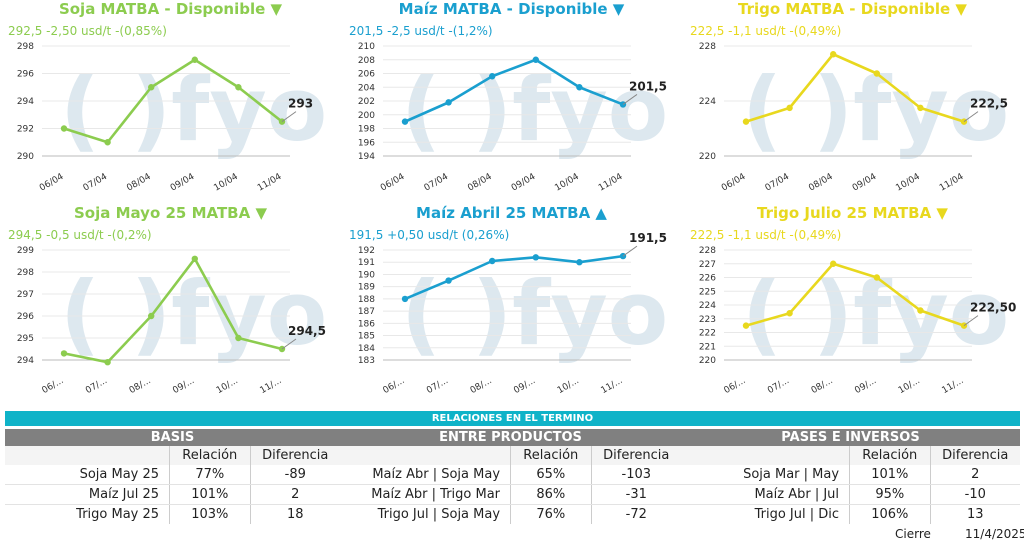  I want to click on row-name: Soja May 25, so click(119, 474).